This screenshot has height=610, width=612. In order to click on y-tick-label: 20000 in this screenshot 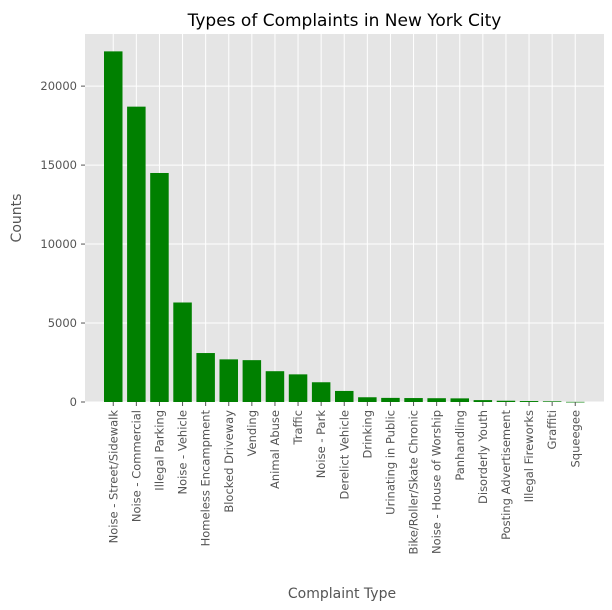, I will do `click(58, 86)`.